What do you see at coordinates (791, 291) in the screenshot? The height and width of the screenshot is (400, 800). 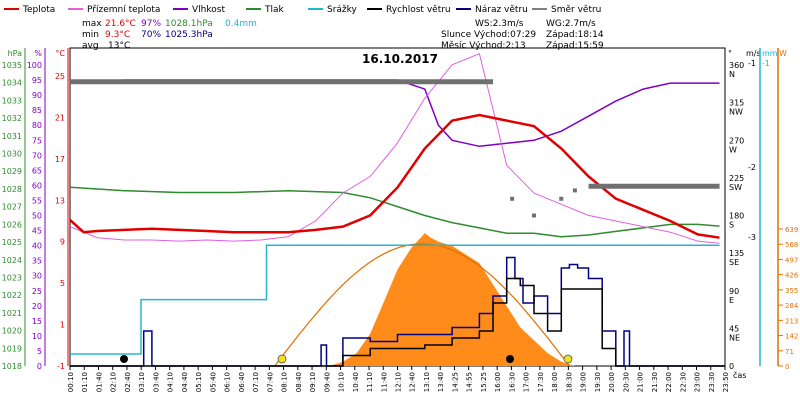 I see `w-tick-label: 355` at bounding box center [791, 291].